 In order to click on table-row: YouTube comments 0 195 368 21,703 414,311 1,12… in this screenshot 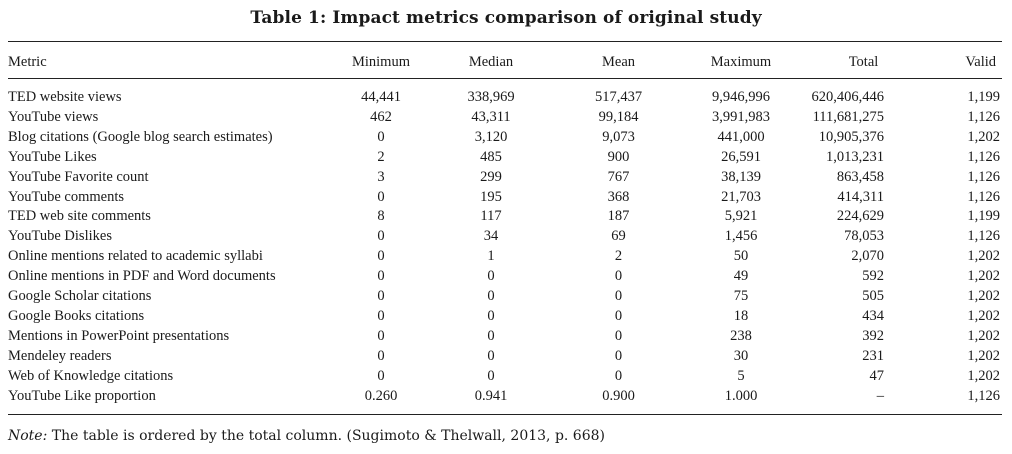, I will do `click(505, 198)`.